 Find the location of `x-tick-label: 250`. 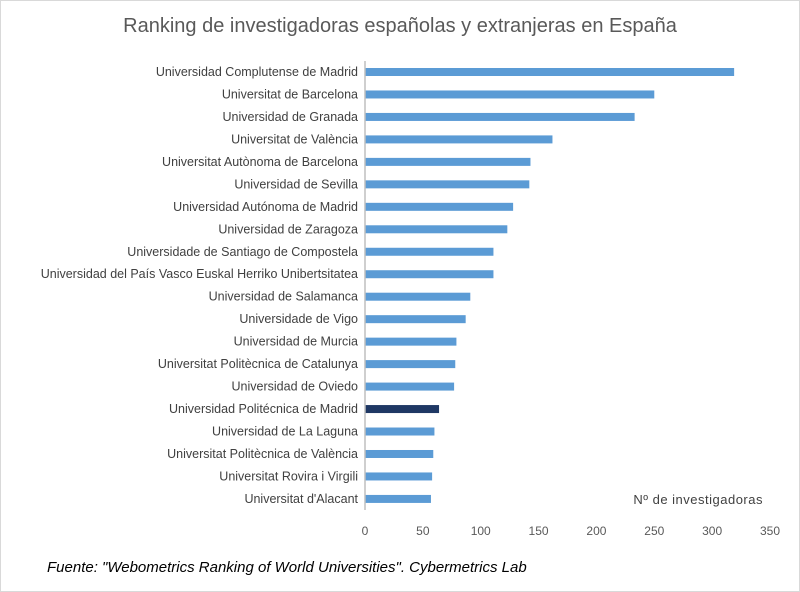

x-tick-label: 250 is located at coordinates (654, 531).